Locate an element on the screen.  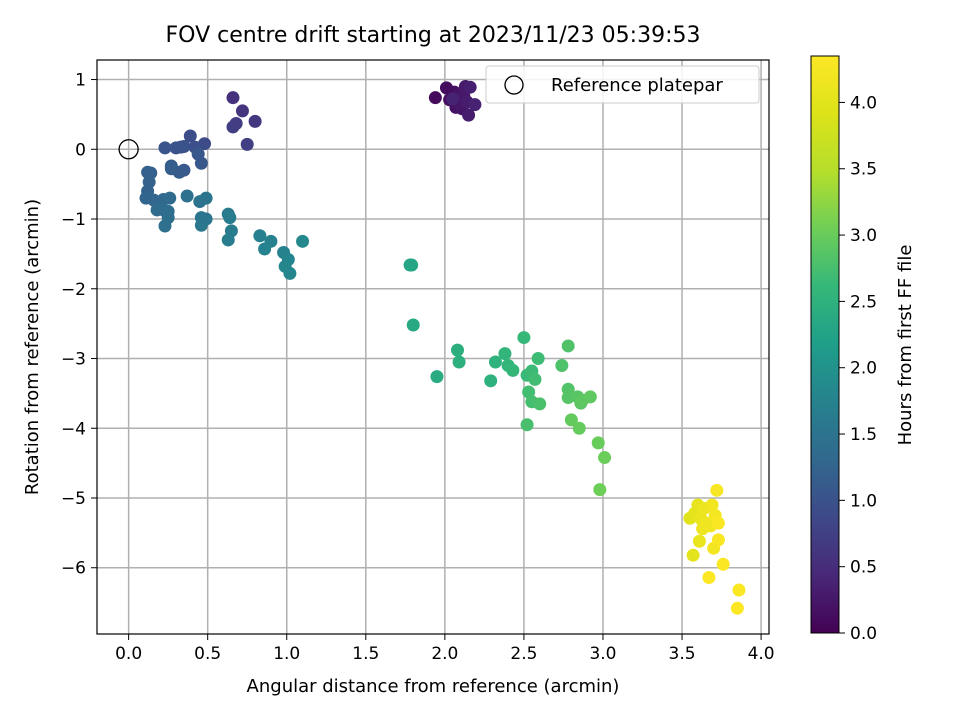
colorbar-tick-label: 2.0 is located at coordinates (863, 369).